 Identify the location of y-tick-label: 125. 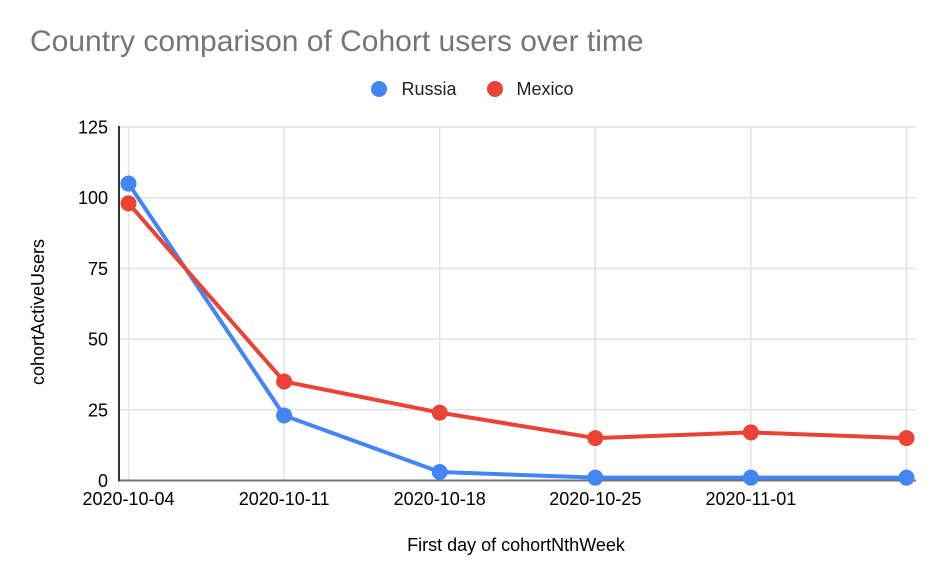
(93, 128).